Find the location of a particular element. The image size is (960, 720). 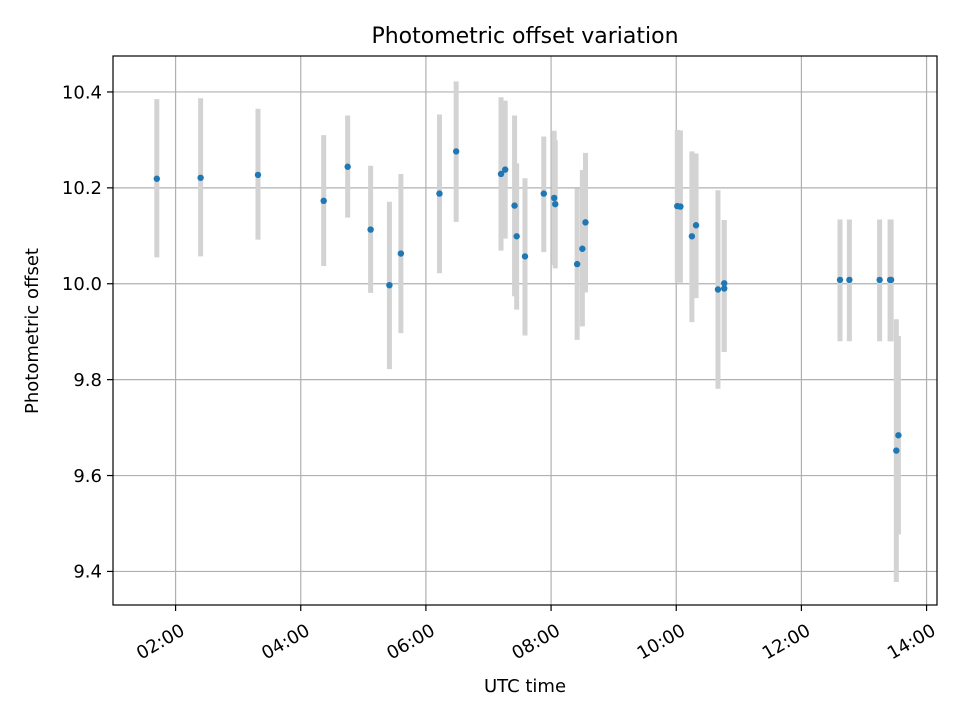

chart-title: Photometric offset variation is located at coordinates (524, 36).